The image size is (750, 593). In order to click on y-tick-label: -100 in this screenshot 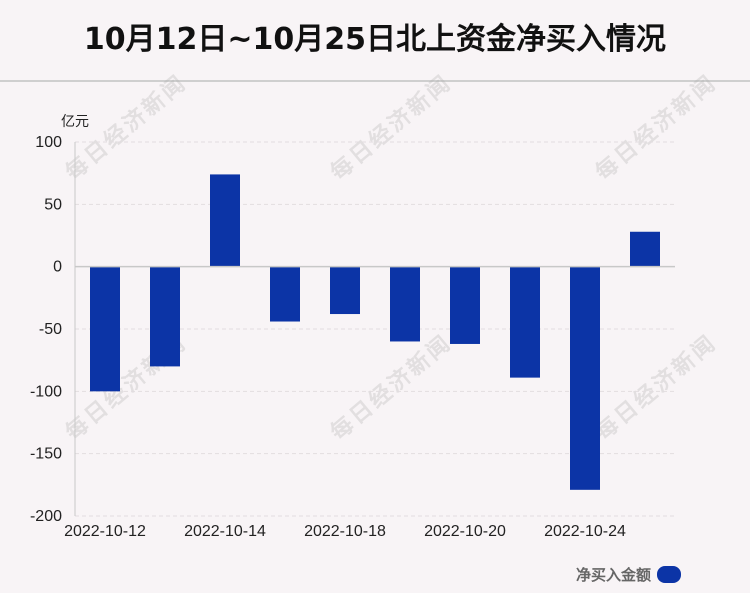, I will do `click(46, 391)`.